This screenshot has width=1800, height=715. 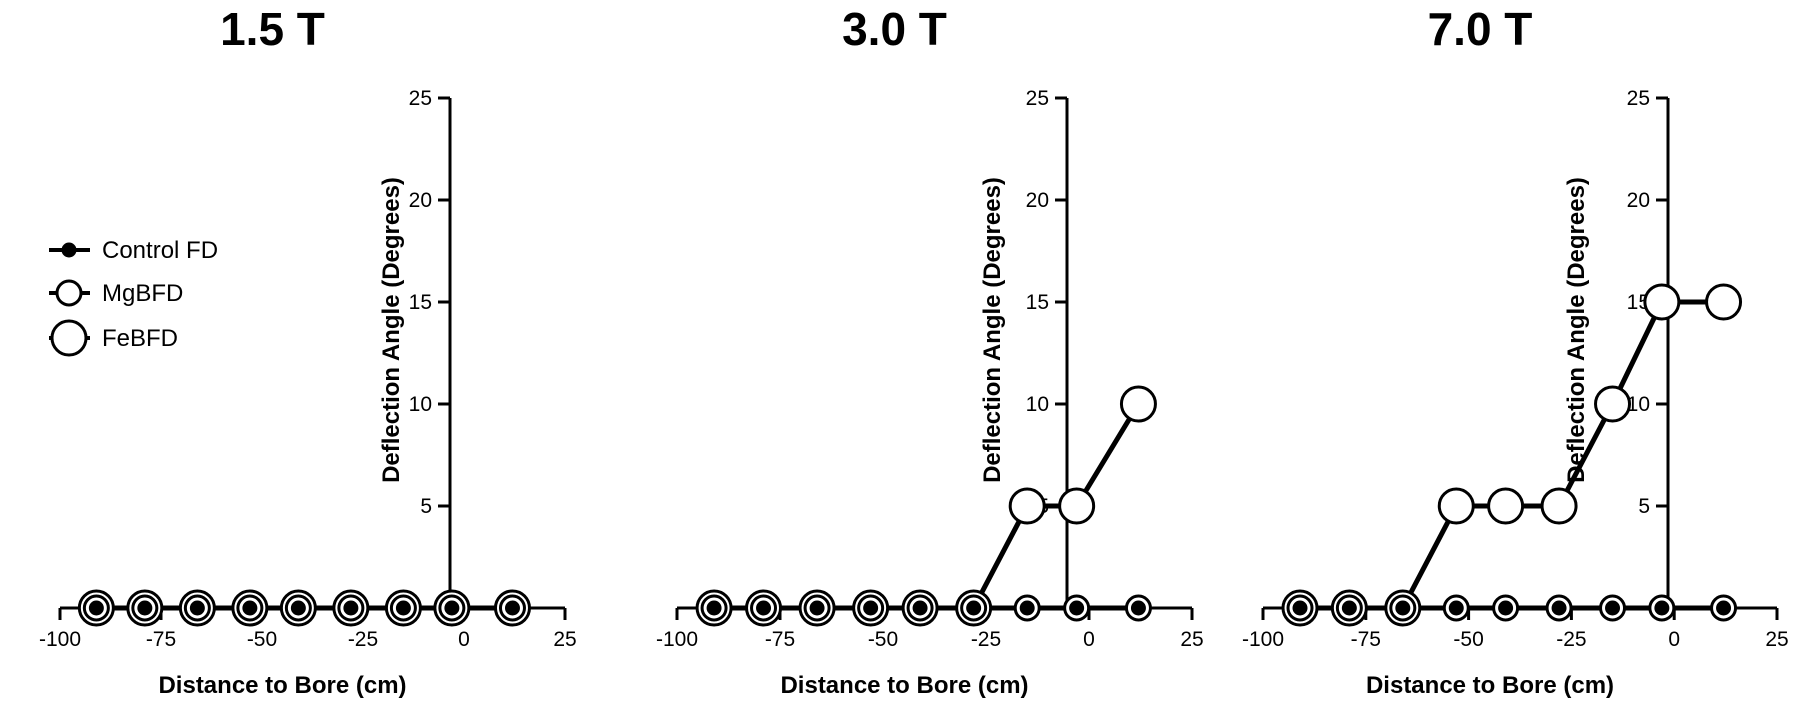 I want to click on panel-title: 7.0 T, so click(x=1480, y=29).